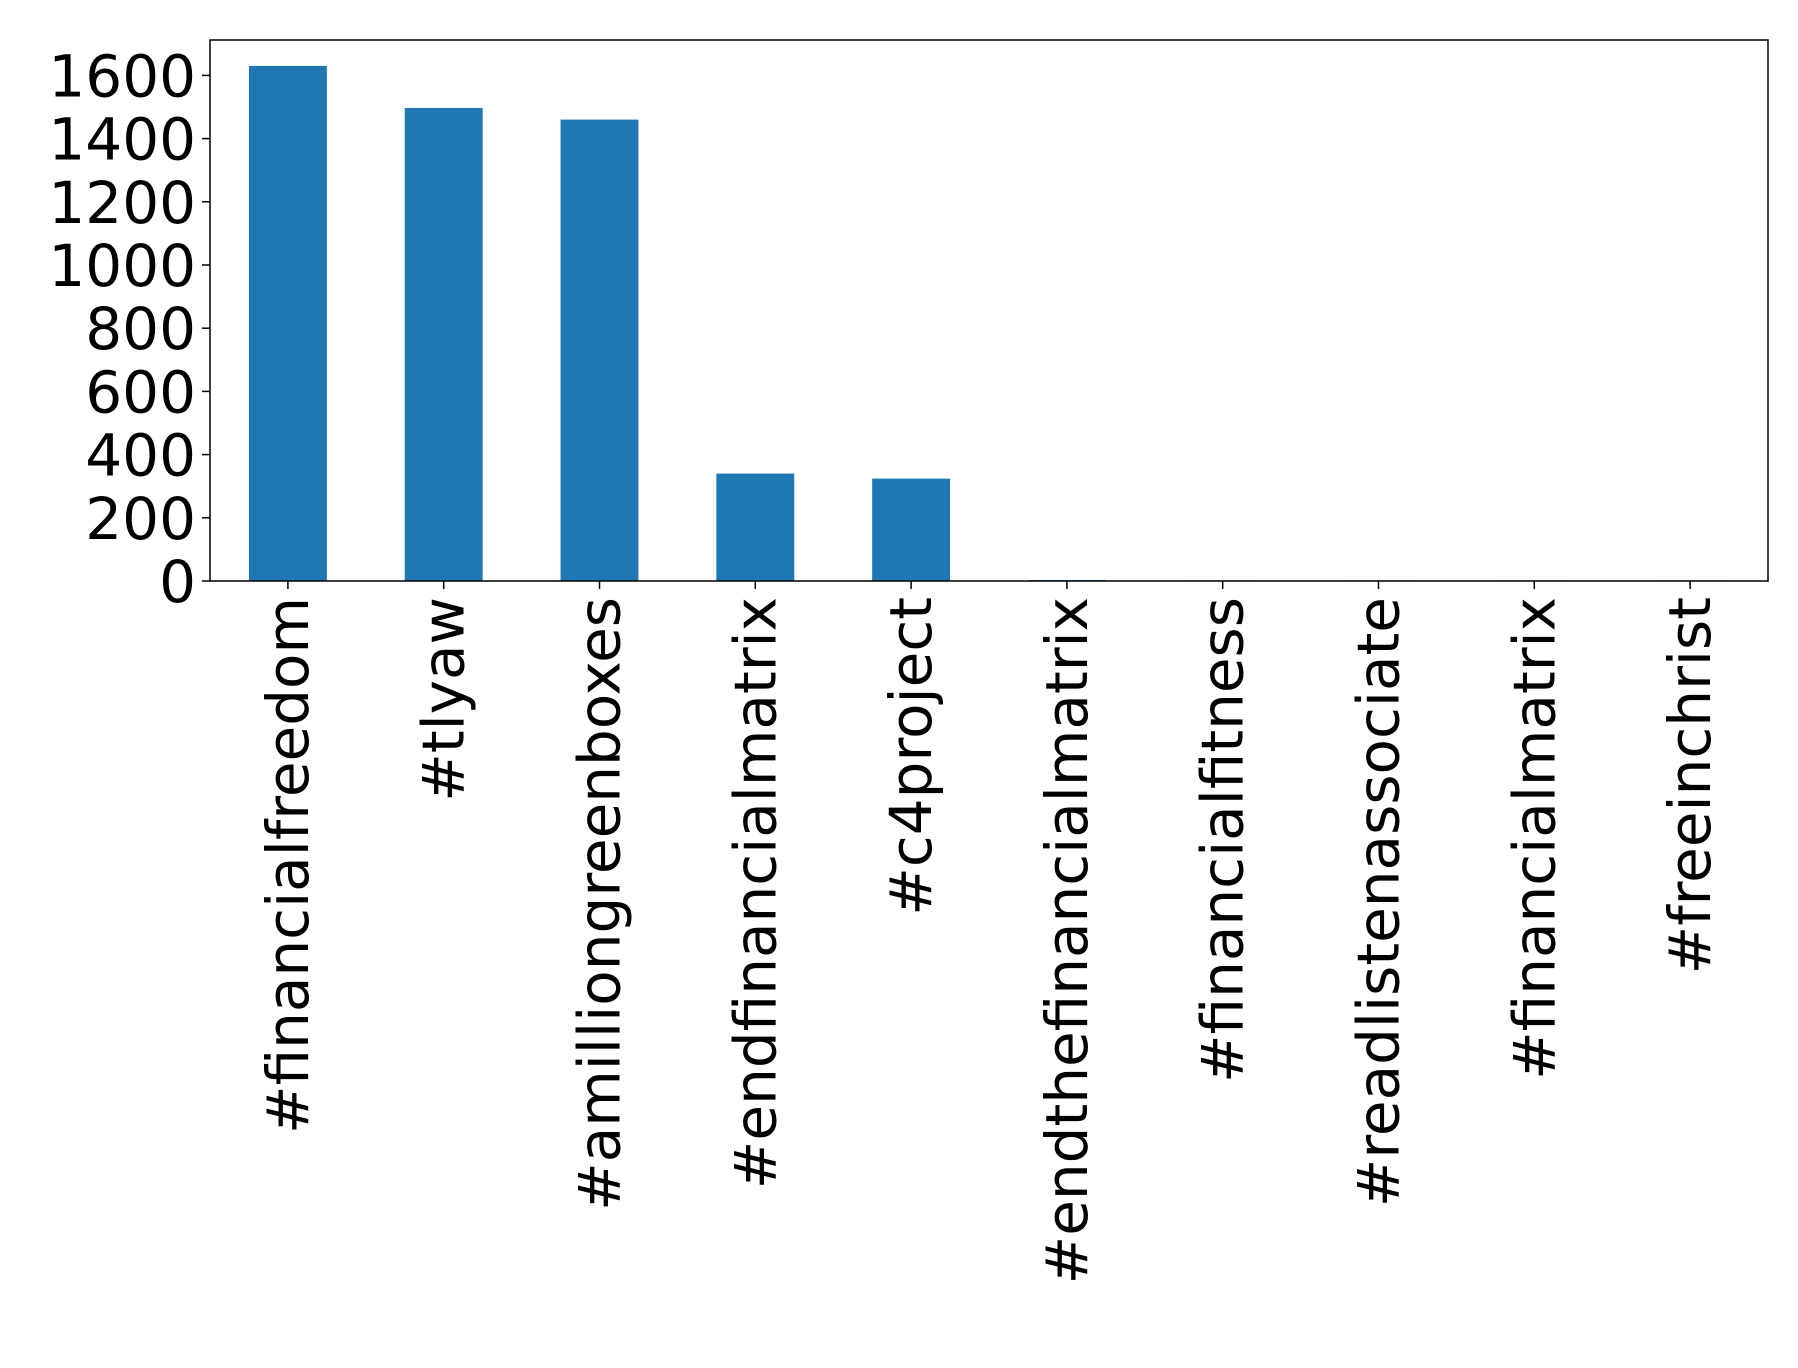 The width and height of the screenshot is (1798, 1368). I want to click on bar-endfinancialmatrix, so click(755, 527).